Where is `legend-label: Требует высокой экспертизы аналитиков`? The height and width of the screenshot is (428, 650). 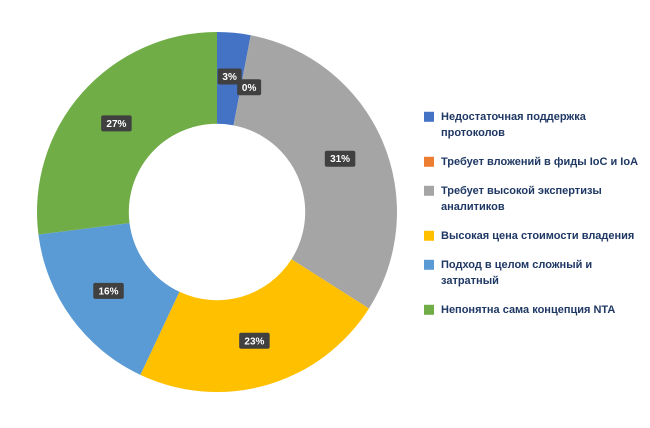 legend-label: Требует высокой экспертизы аналитиков is located at coordinates (521, 198).